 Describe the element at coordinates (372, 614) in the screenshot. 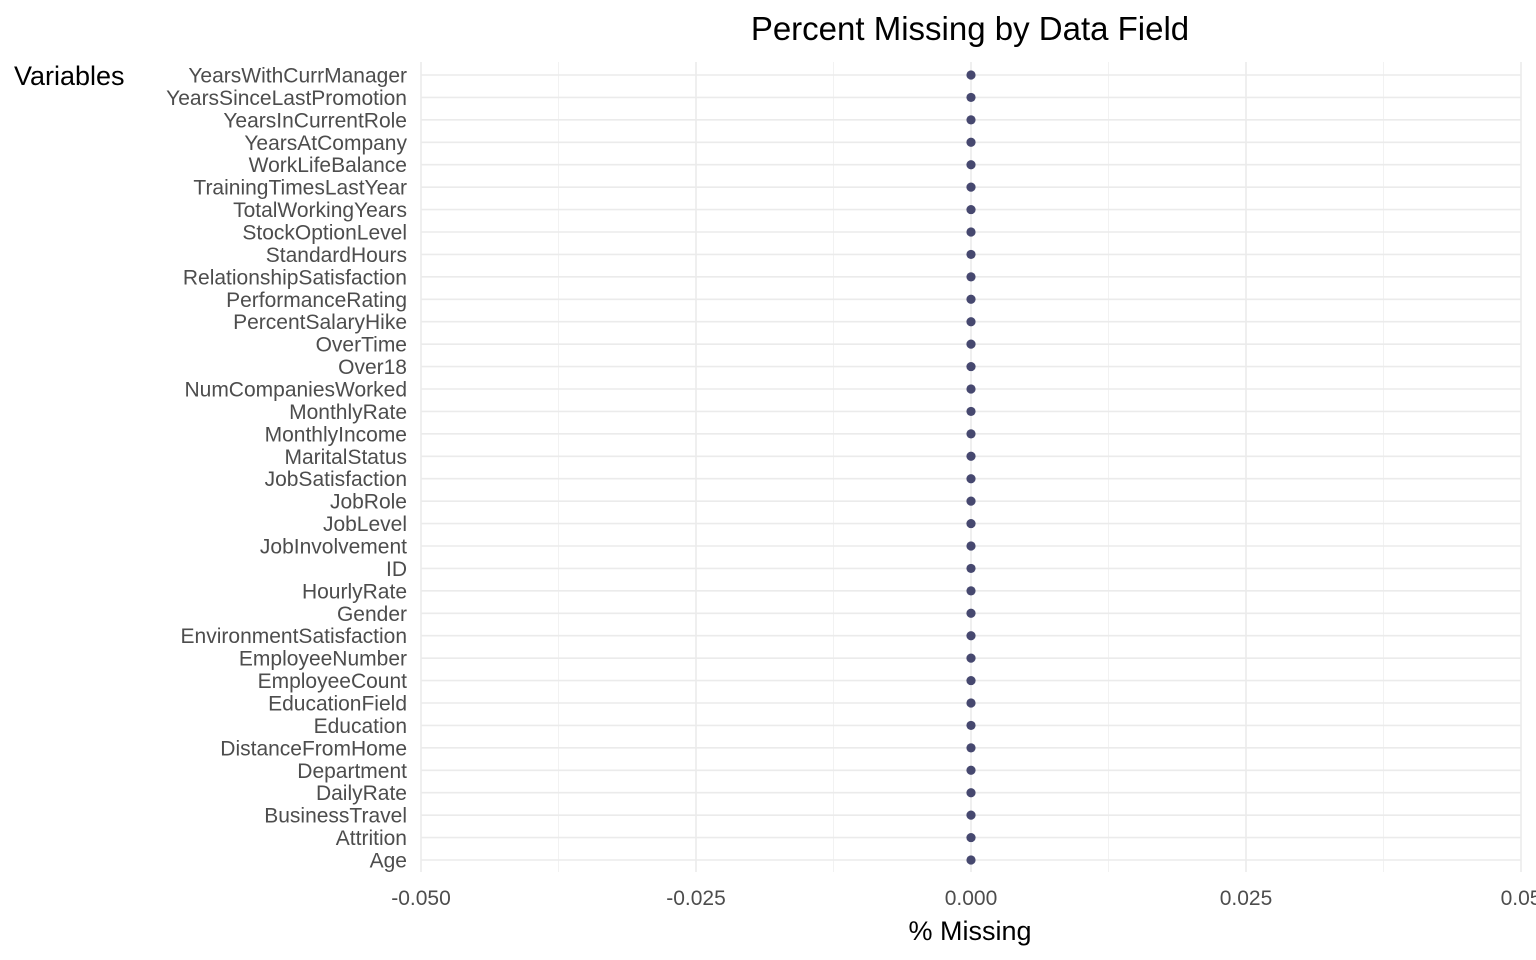

I see `y-tick-label: Gender` at that location.